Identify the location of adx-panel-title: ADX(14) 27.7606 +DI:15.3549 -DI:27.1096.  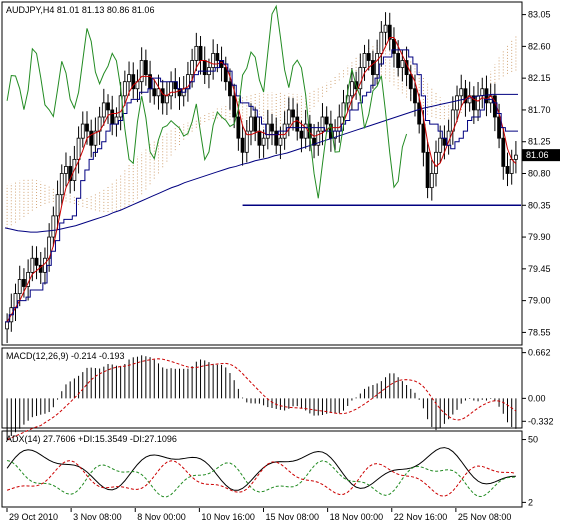
(91, 439).